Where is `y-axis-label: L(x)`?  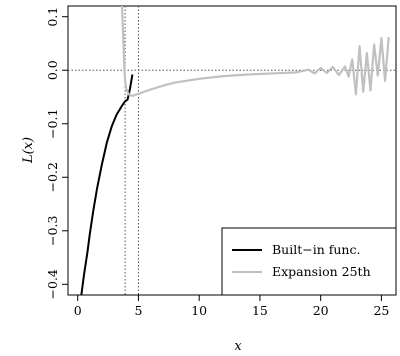 y-axis-label: L(x) is located at coordinates (28, 150).